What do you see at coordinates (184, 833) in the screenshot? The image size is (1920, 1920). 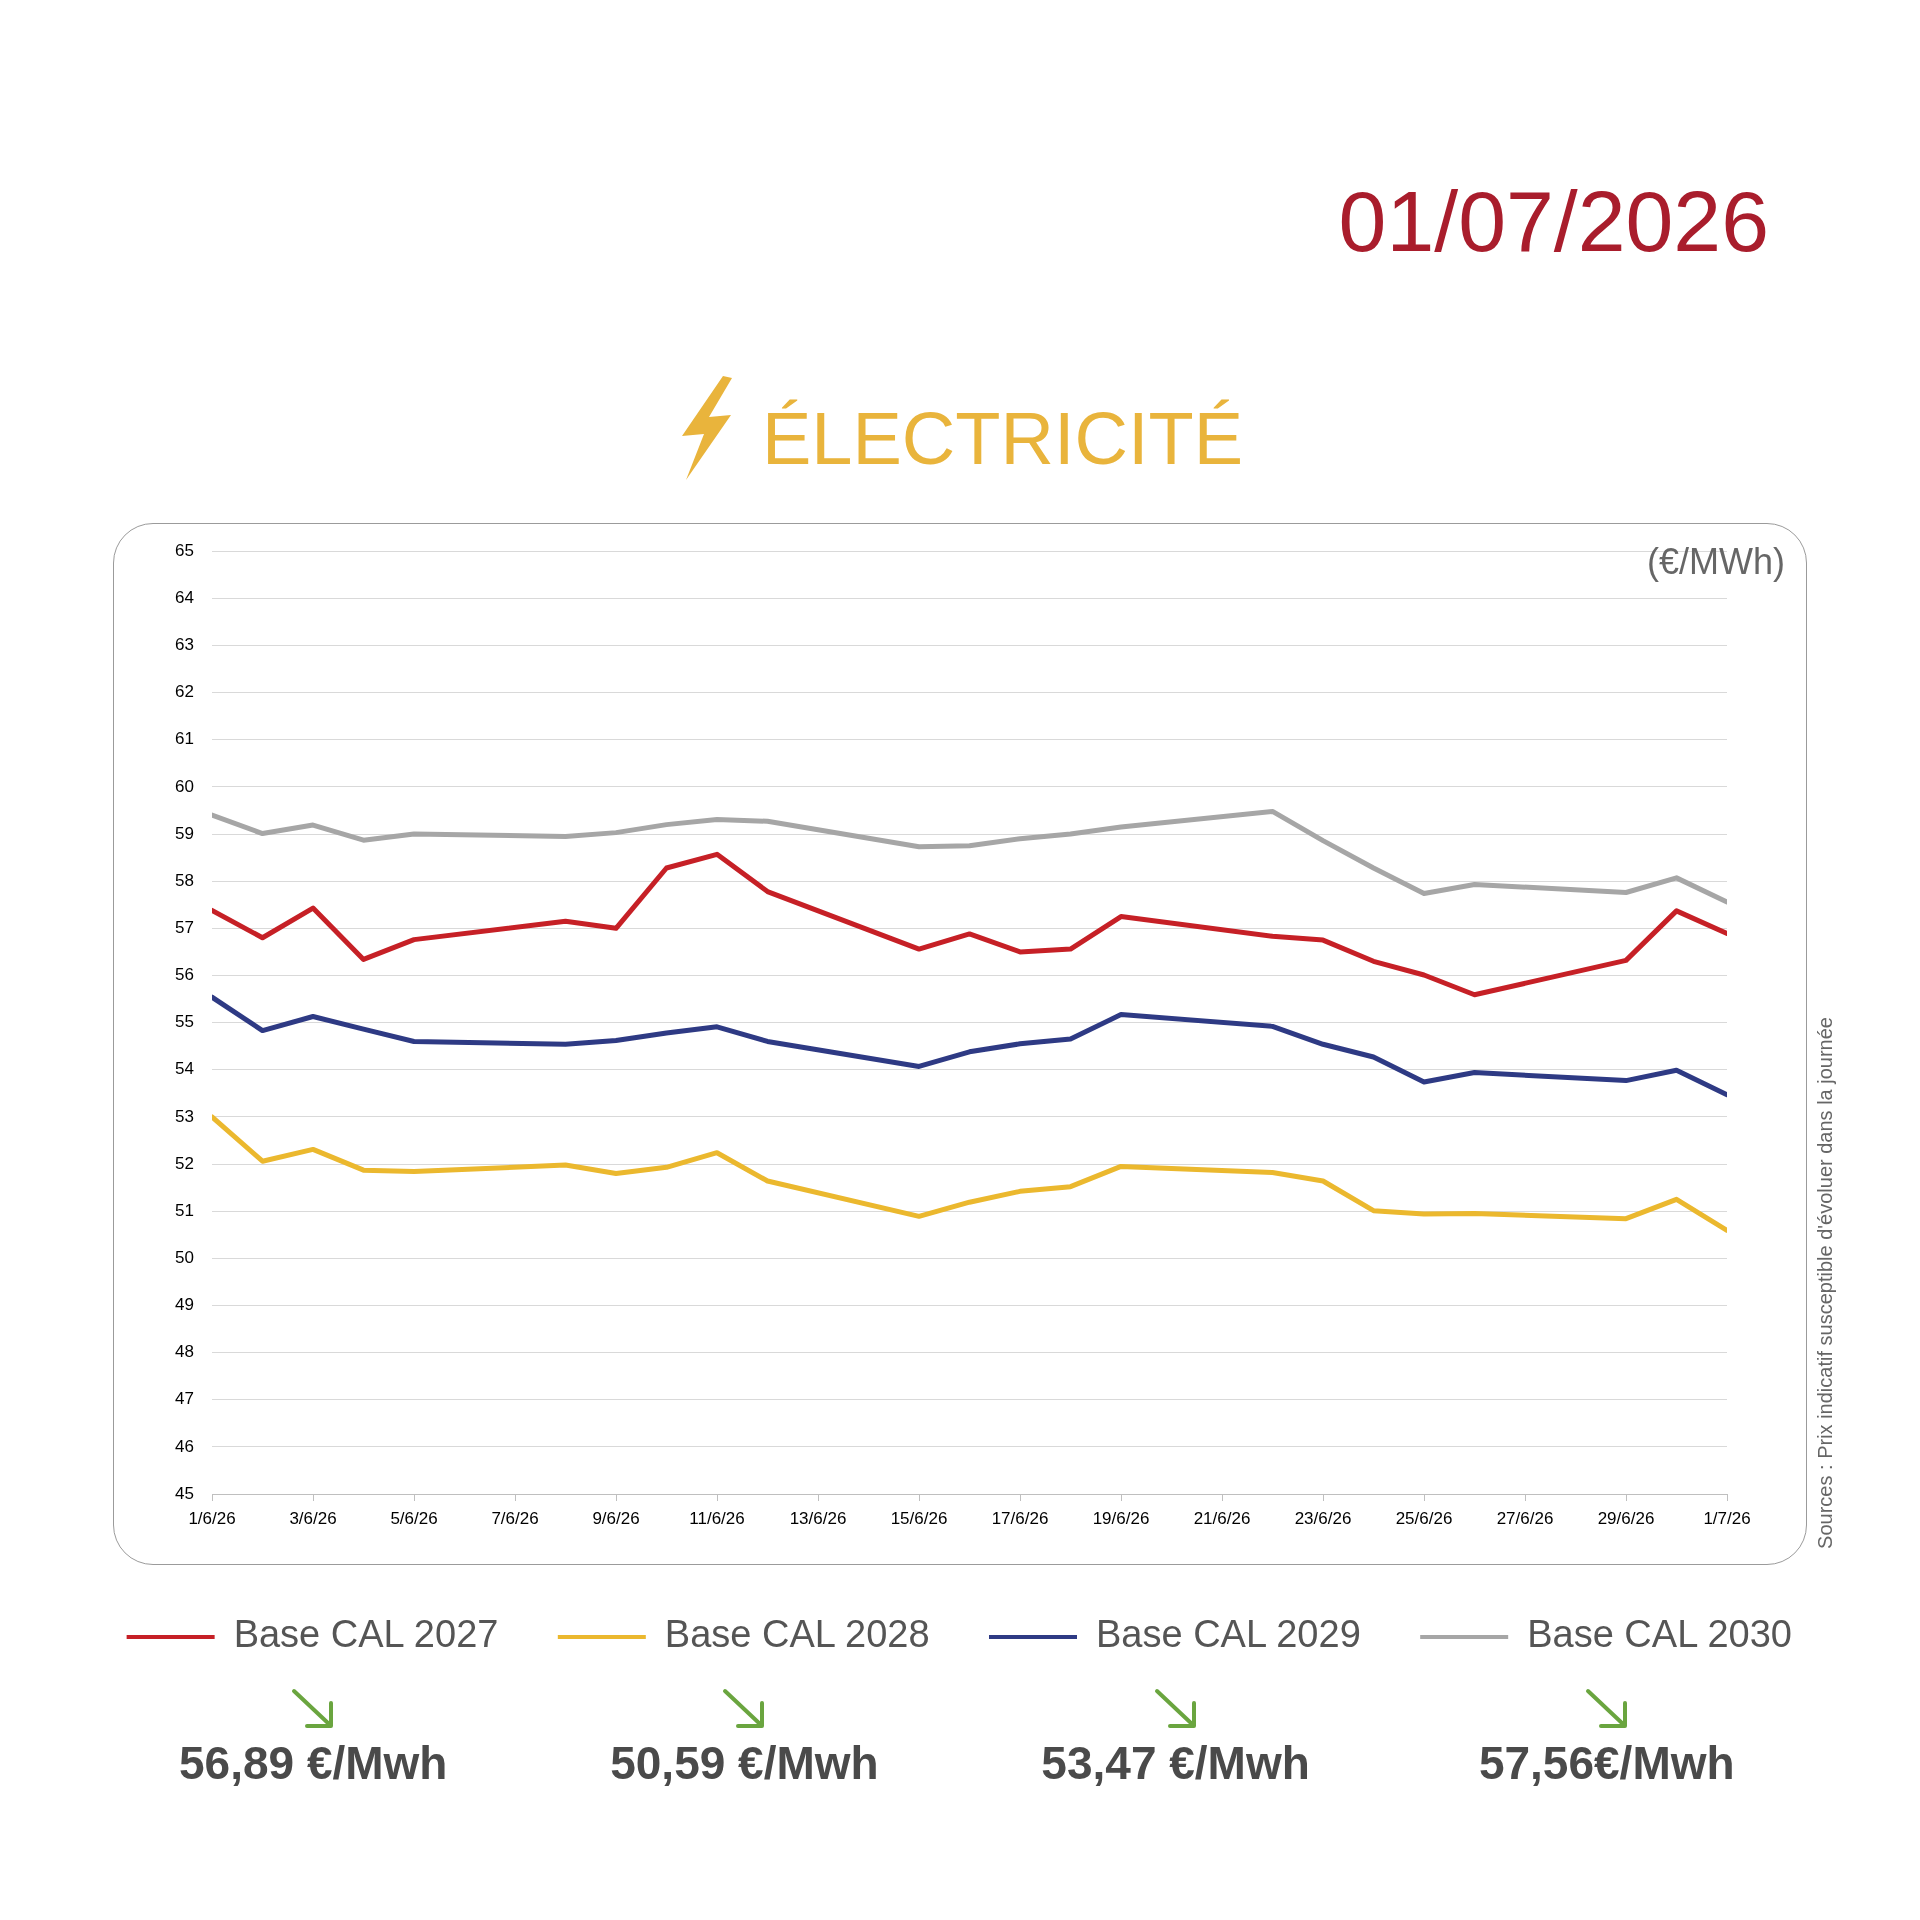 I see `y-tick-label: 59` at bounding box center [184, 833].